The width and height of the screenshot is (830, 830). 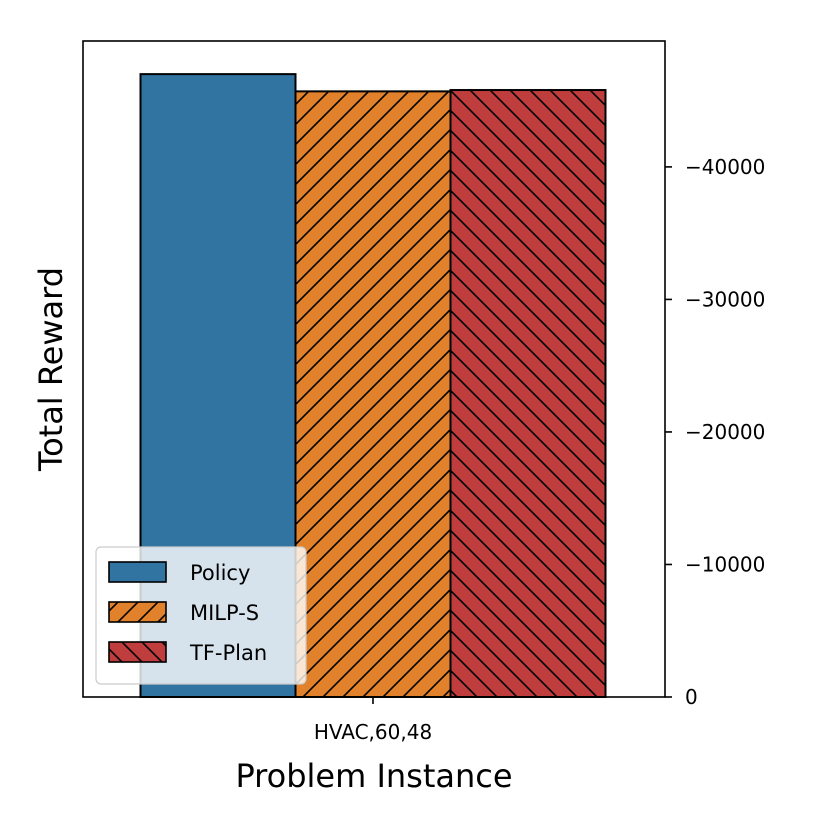 I want to click on x-axis-title: Problem Instance, so click(x=373, y=776).